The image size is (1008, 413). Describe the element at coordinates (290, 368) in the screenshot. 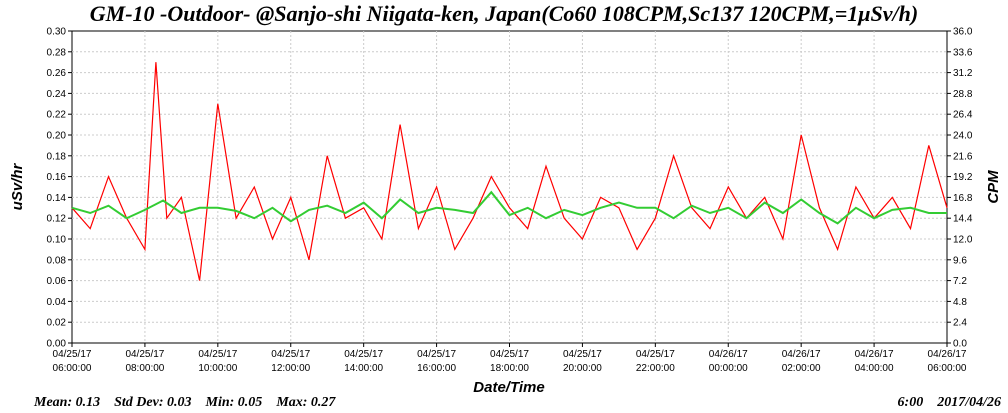

I see `x-tick-time: 12:00:00` at that location.